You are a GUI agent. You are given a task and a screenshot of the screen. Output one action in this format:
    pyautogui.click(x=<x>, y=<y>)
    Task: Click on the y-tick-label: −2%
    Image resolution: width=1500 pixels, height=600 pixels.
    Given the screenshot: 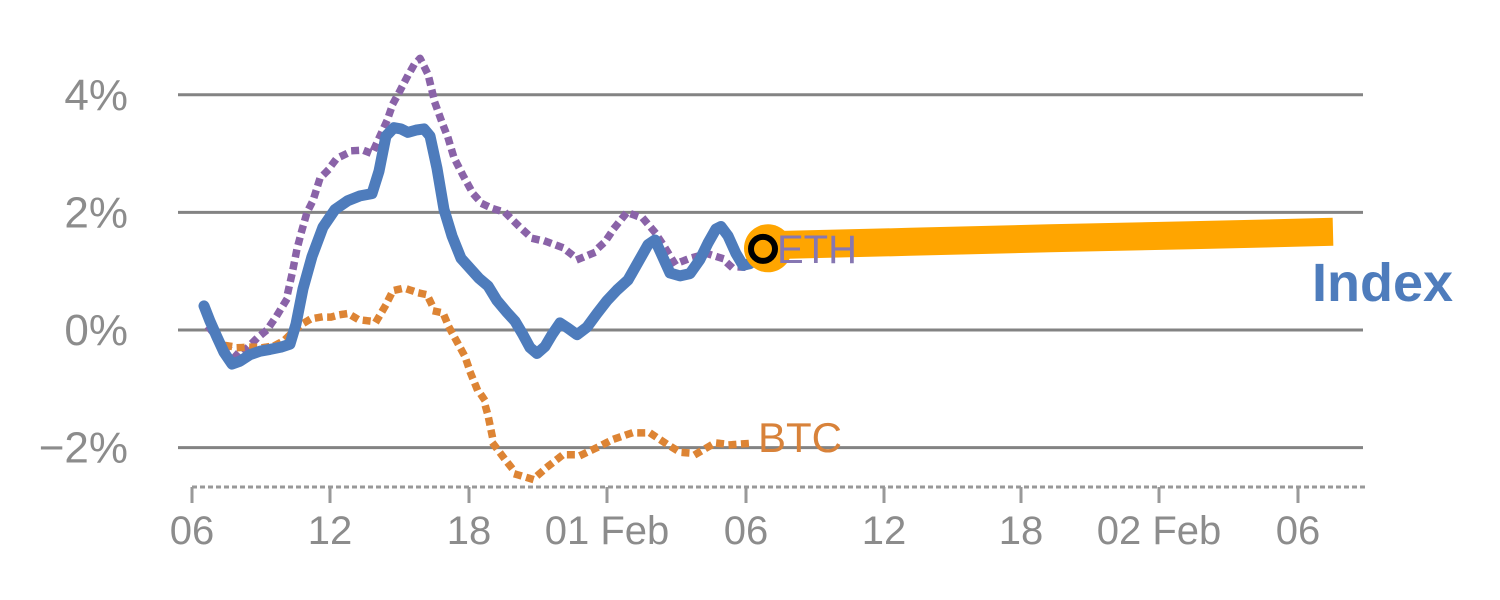 What is the action you would take?
    pyautogui.click(x=83, y=448)
    